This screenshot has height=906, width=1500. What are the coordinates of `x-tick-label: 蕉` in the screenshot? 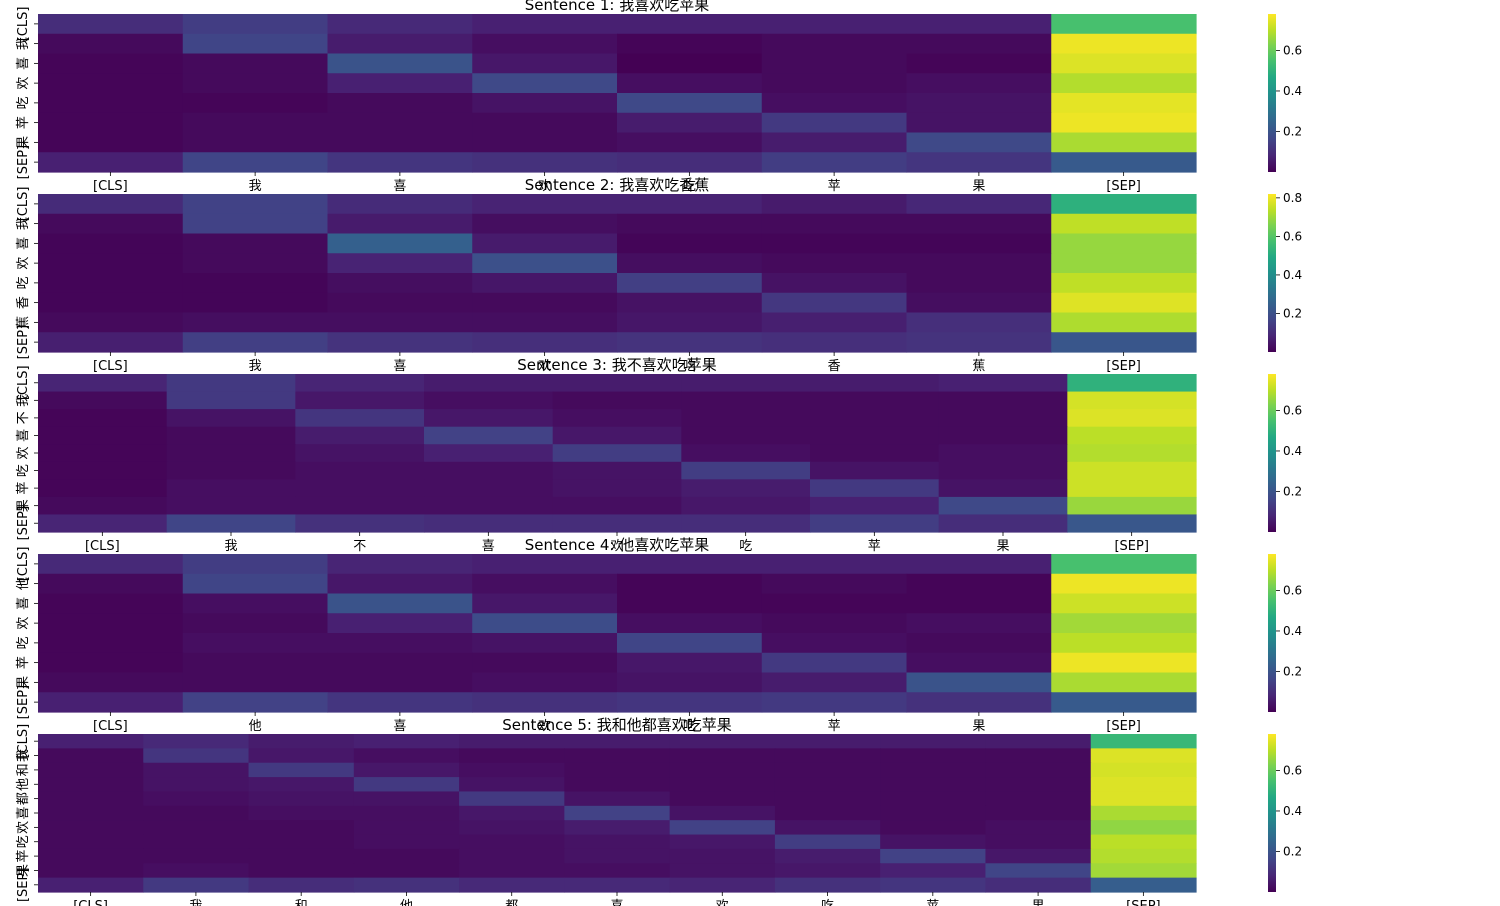 It's located at (978, 366).